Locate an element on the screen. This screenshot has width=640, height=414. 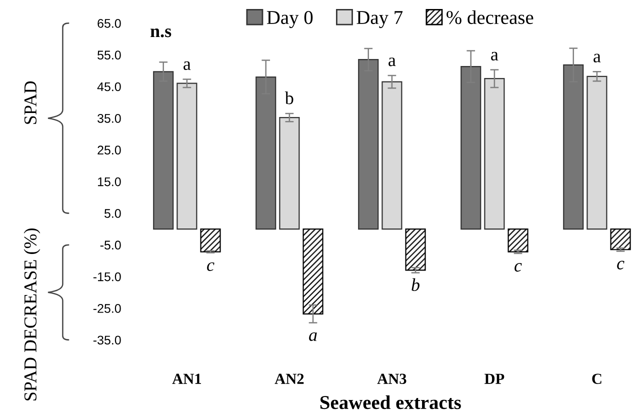
x-tick-label: DP is located at coordinates (494, 379).